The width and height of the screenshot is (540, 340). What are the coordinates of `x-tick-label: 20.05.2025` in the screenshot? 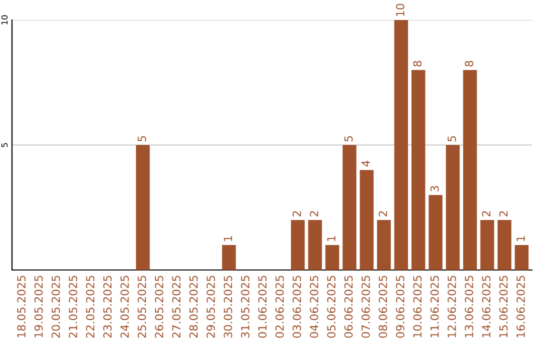 It's located at (56, 307).